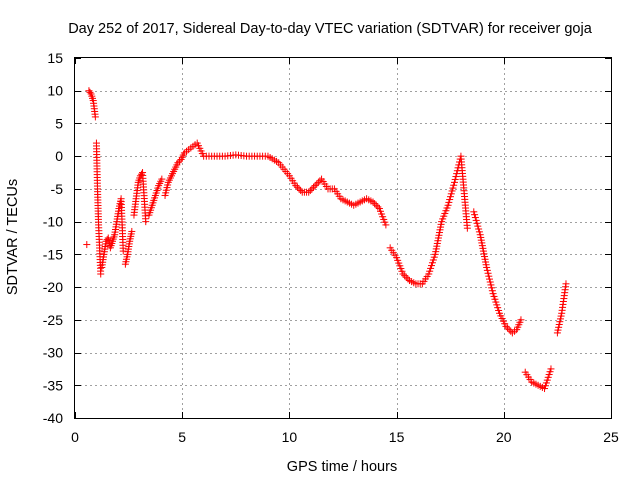 The height and width of the screenshot is (485, 640). I want to click on x-tick-label: 20, so click(504, 437).